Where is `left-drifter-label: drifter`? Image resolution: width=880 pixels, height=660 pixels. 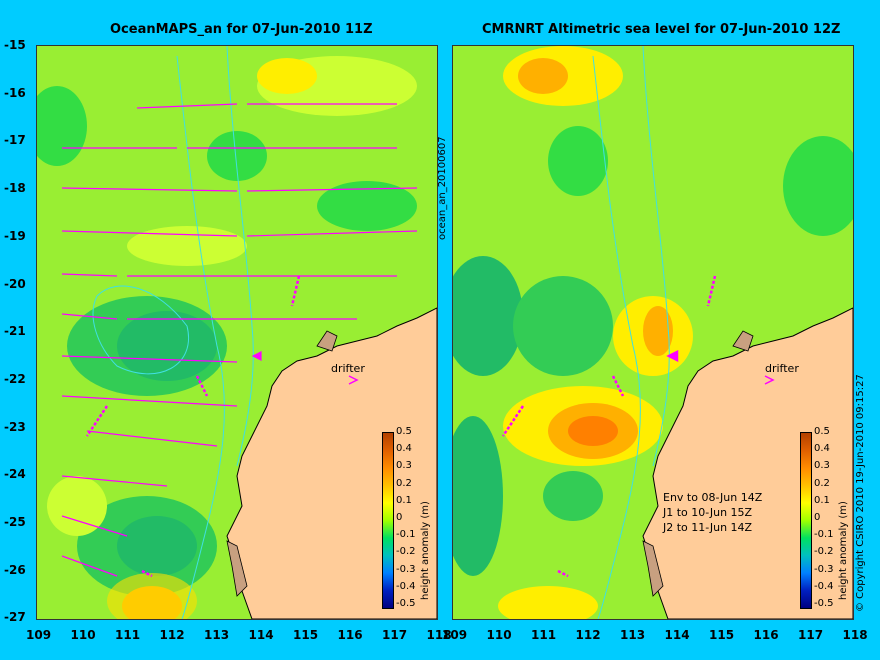
left-drifter-label: drifter is located at coordinates (348, 368).